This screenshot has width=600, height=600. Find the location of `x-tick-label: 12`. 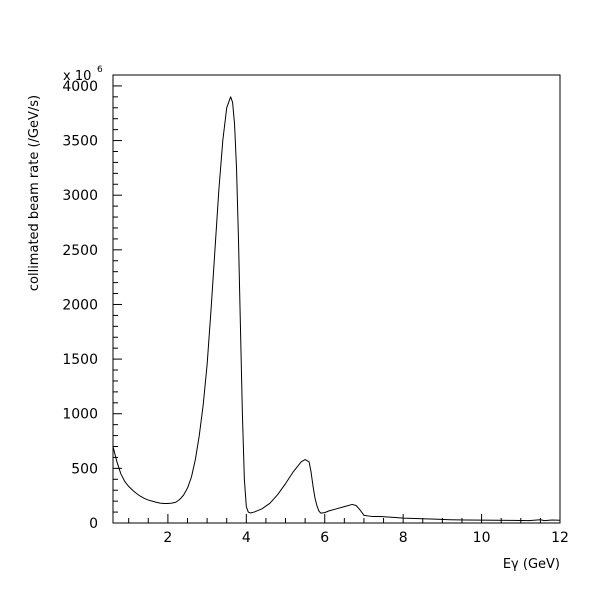

x-tick-label: 12 is located at coordinates (560, 538).